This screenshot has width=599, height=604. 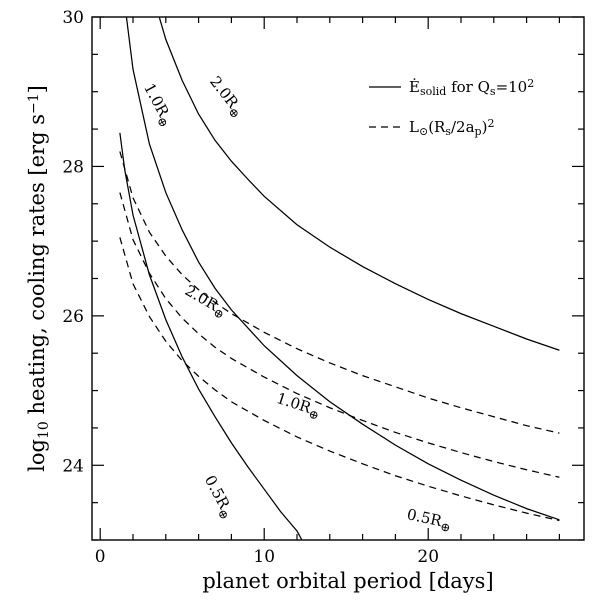 What do you see at coordinates (73, 167) in the screenshot?
I see `y-tick-label: 28` at bounding box center [73, 167].